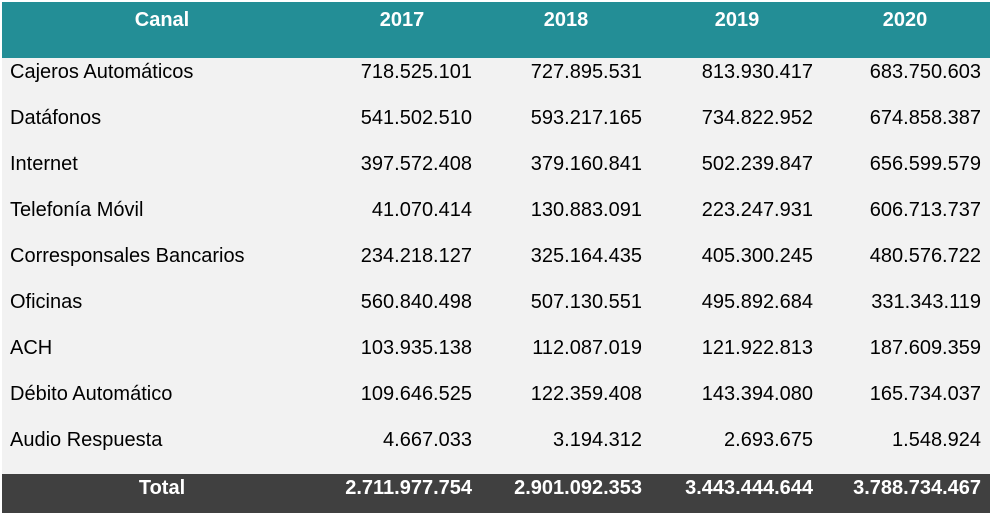 This screenshot has height=515, width=994. I want to click on value-cell: 541.502.510, so click(416, 118).